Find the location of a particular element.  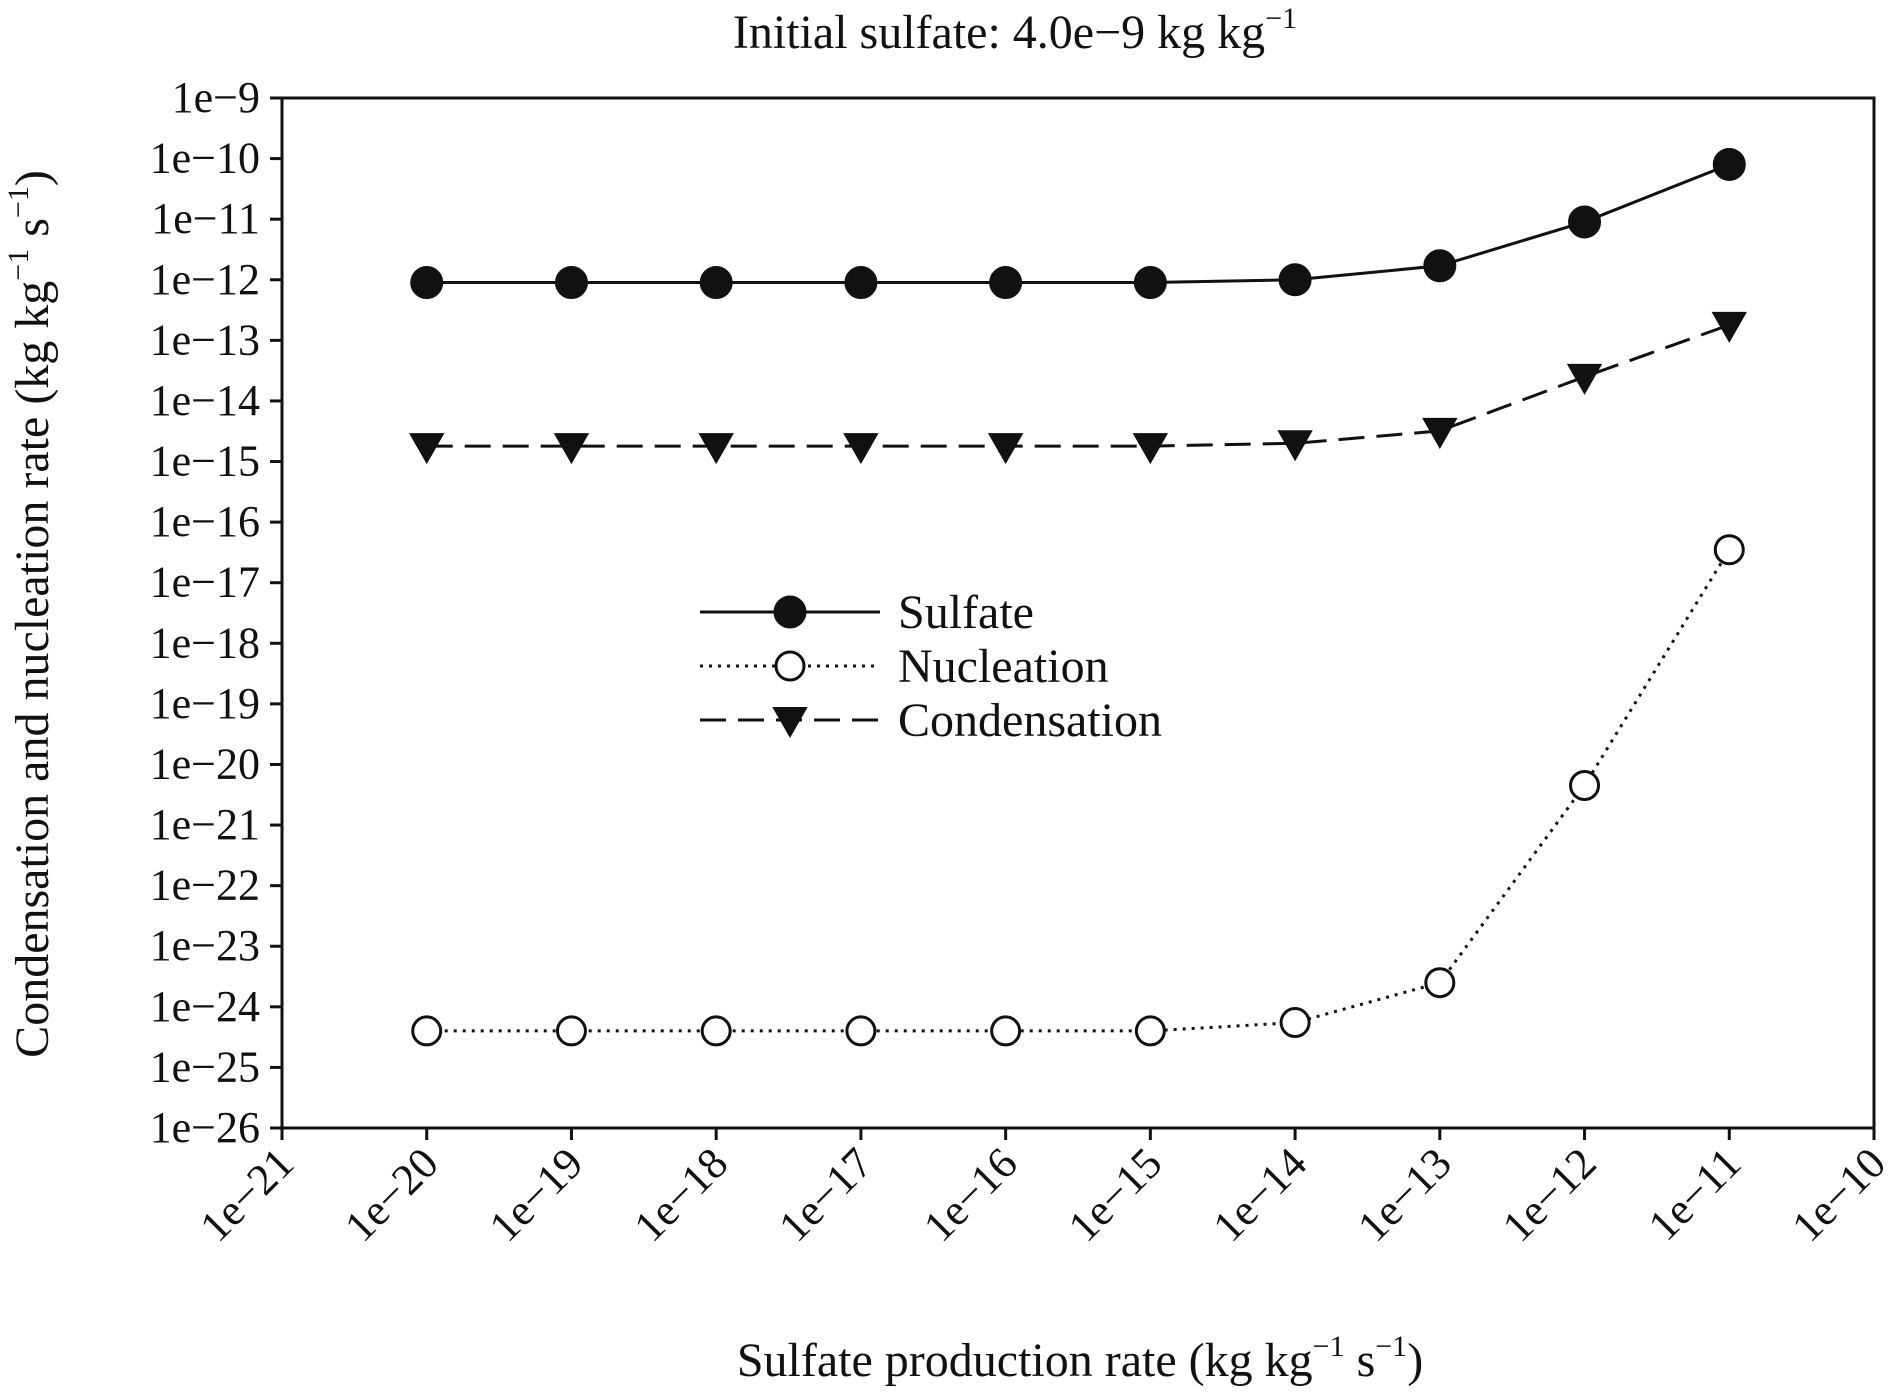

x-tick-label: 1e−17 is located at coordinates (825, 1194).